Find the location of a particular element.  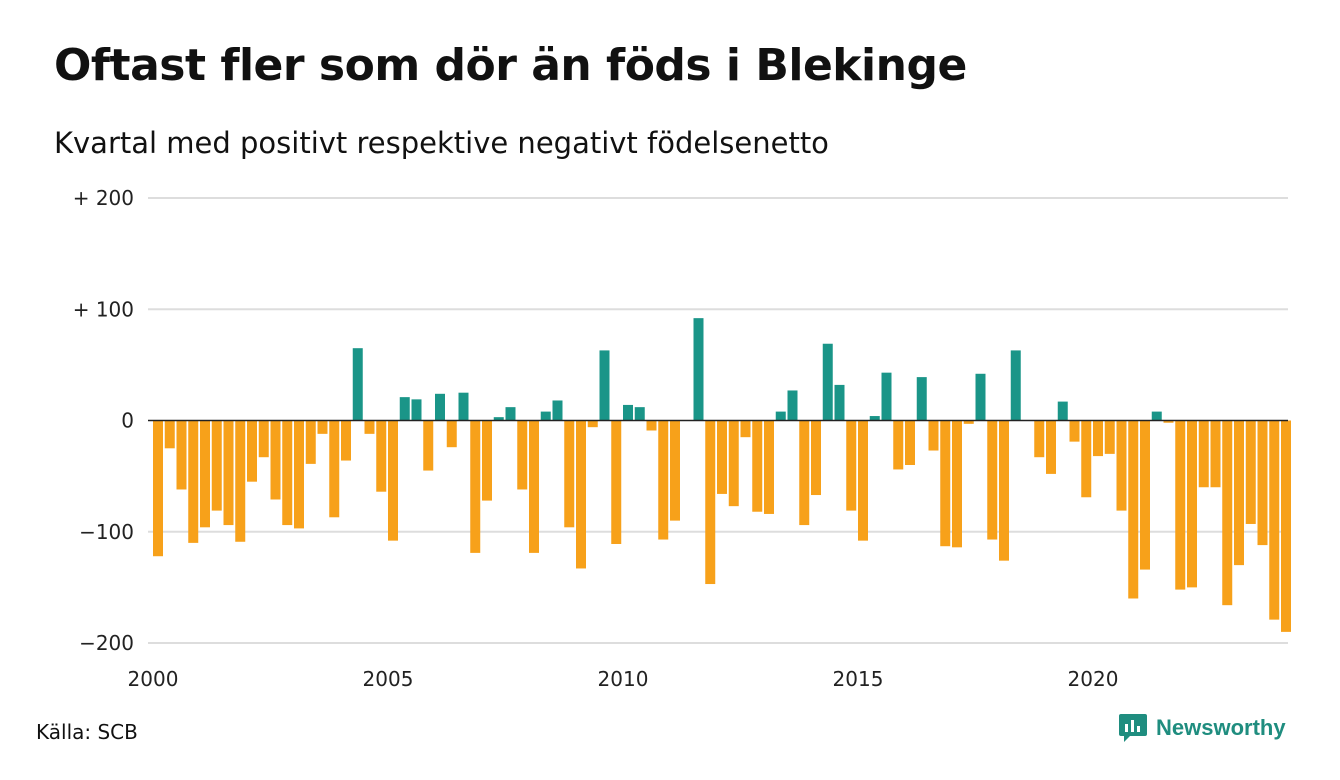

x-axis: 2000 2005 2010 2015 2020 is located at coordinates (623, 679).